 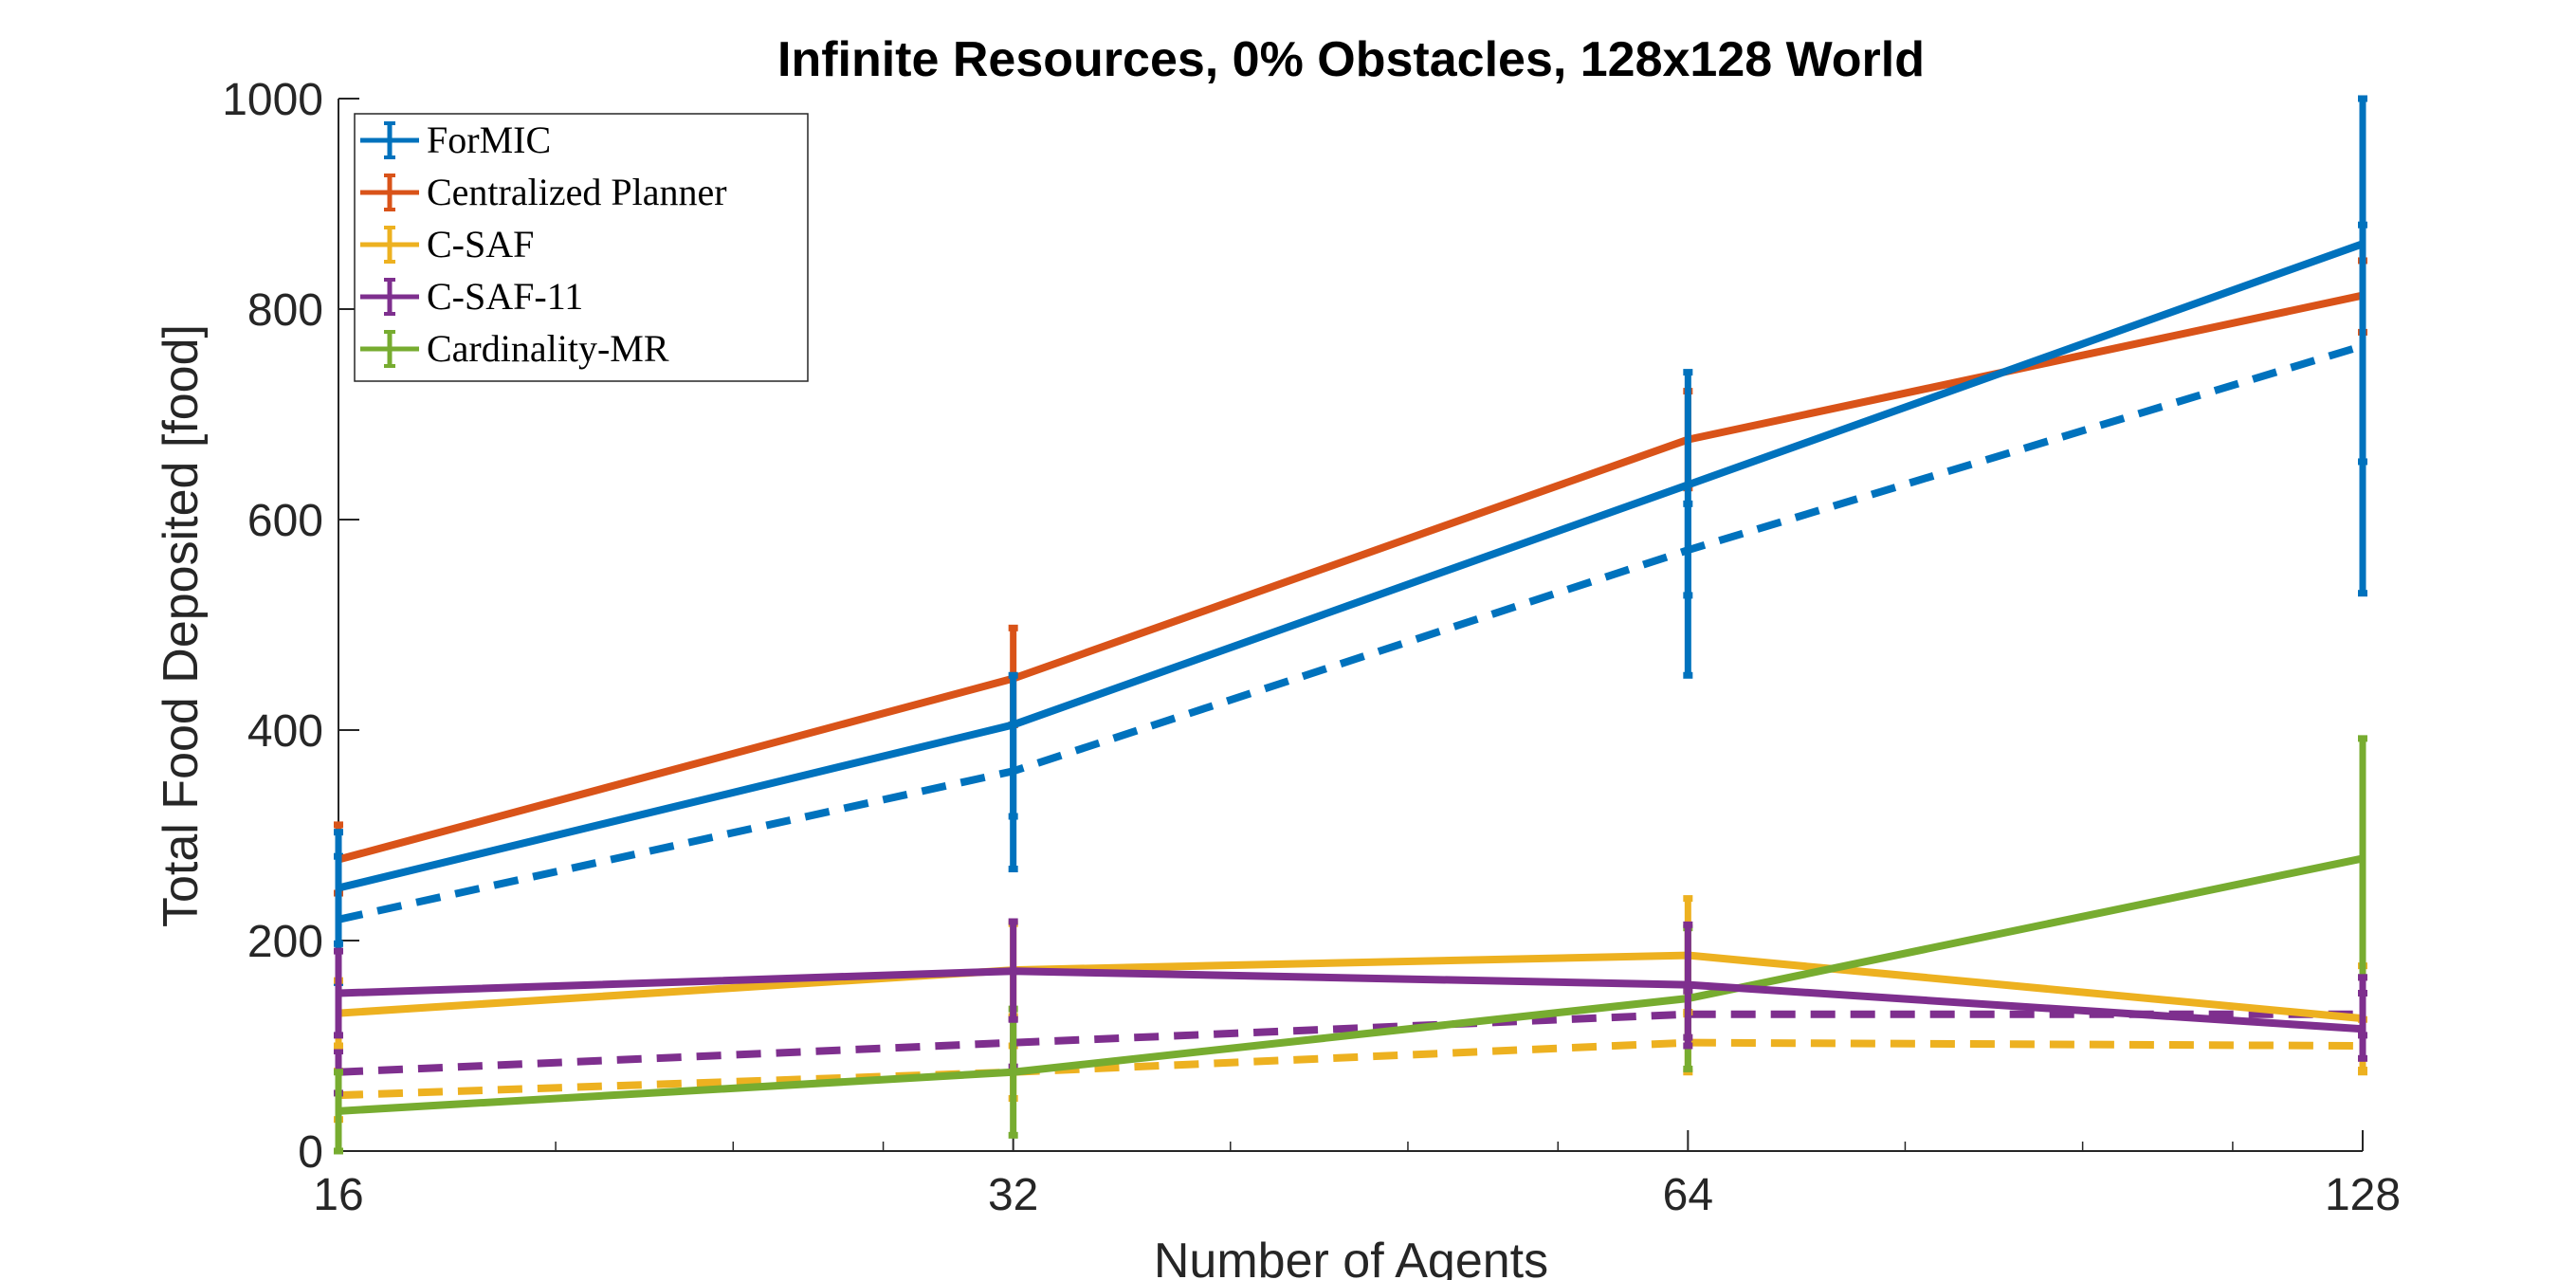 What do you see at coordinates (505, 296) in the screenshot?
I see `legend-label: C-SAF-11` at bounding box center [505, 296].